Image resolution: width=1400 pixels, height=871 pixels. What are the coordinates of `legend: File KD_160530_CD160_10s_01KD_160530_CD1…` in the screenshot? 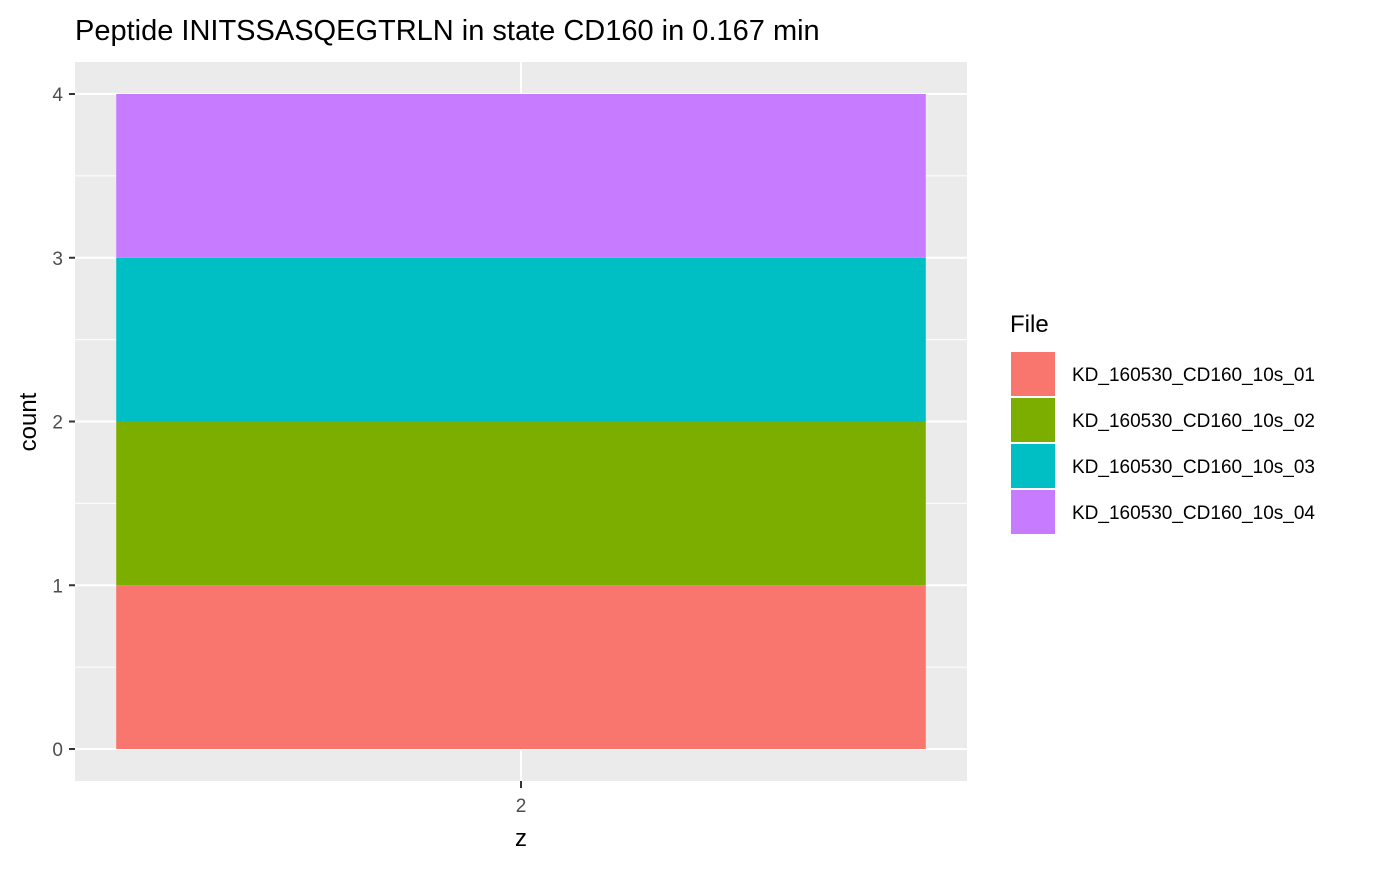 It's located at (1162, 423).